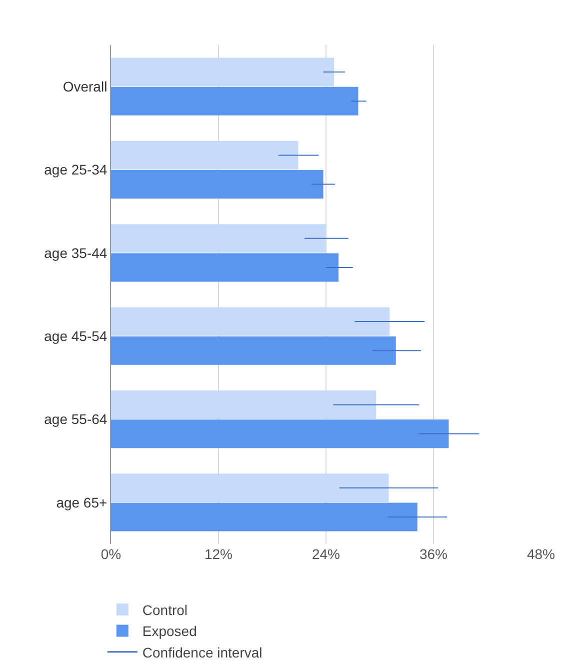 The width and height of the screenshot is (568, 664). What do you see at coordinates (82, 502) in the screenshot?
I see `y-tick-label: age 65+` at bounding box center [82, 502].